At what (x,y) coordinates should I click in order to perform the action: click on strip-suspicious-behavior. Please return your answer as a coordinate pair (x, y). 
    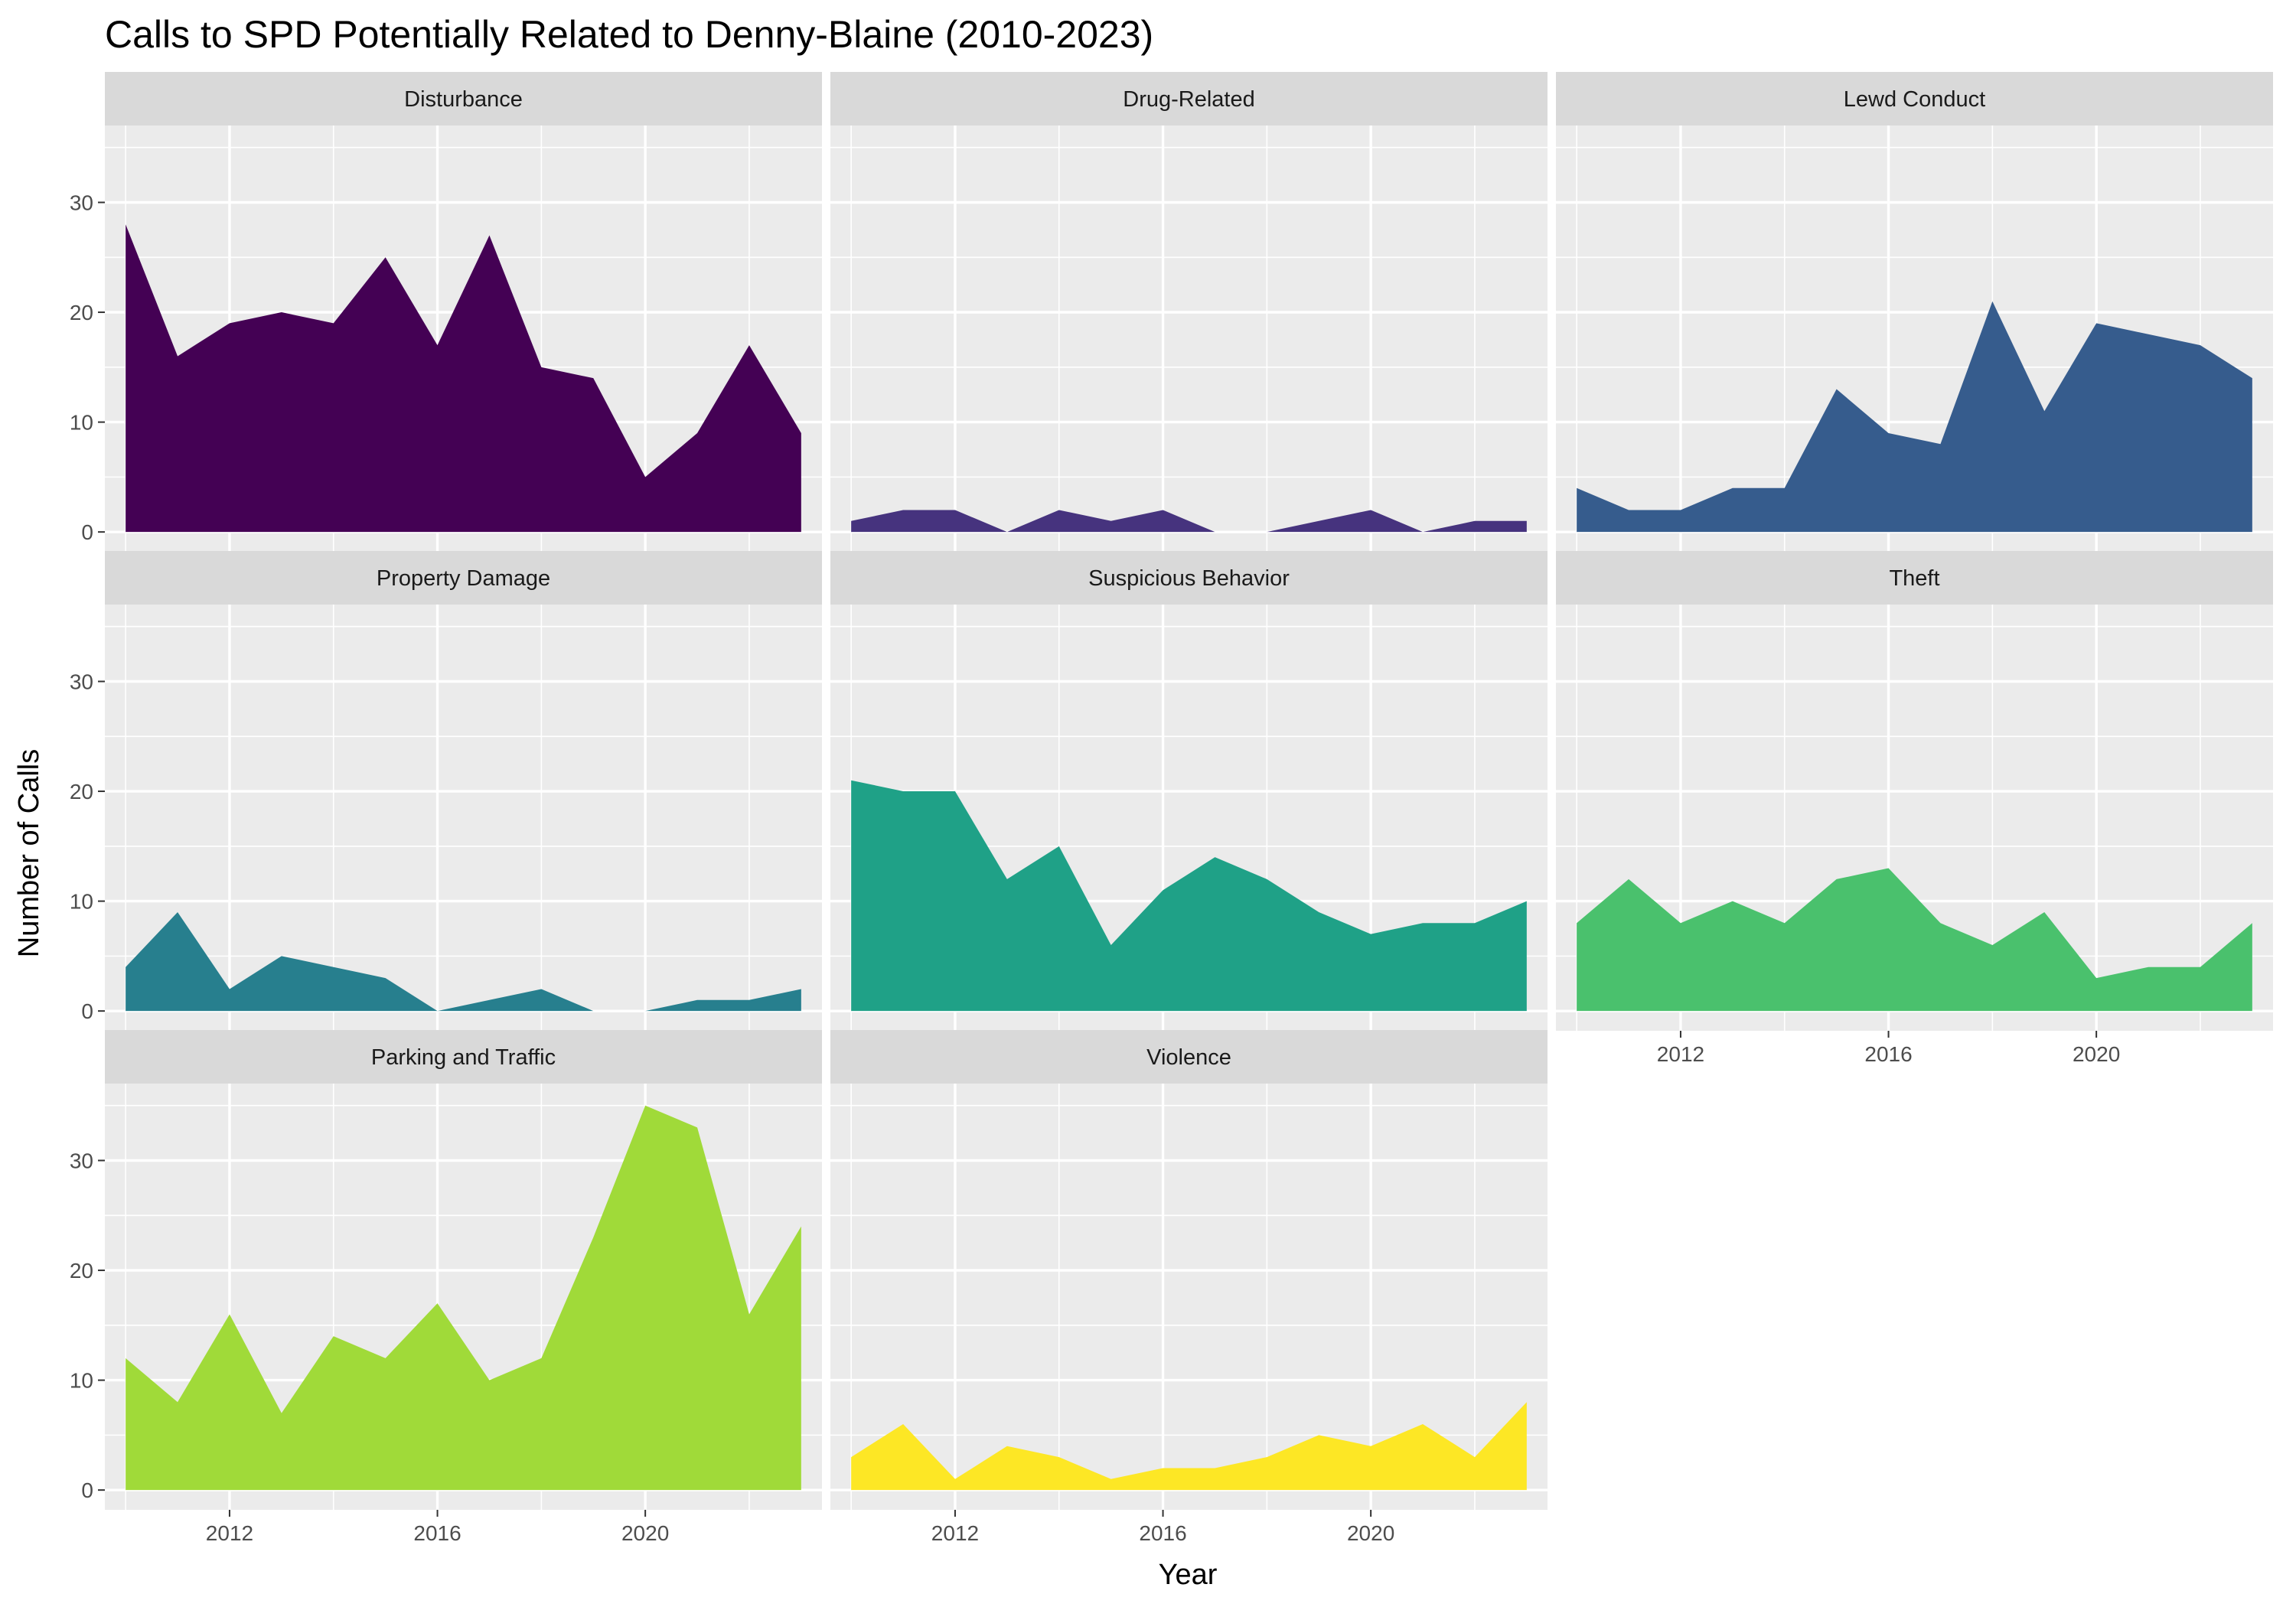
    Looking at the image, I should click on (1189, 578).